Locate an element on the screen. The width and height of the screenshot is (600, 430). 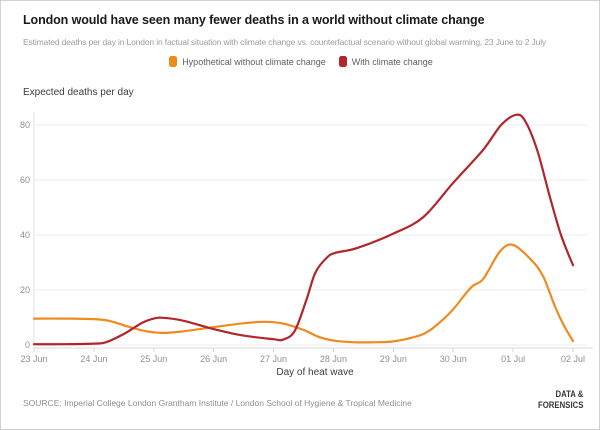
brand-logo: DATA & FORENSICS is located at coordinates (560, 400).